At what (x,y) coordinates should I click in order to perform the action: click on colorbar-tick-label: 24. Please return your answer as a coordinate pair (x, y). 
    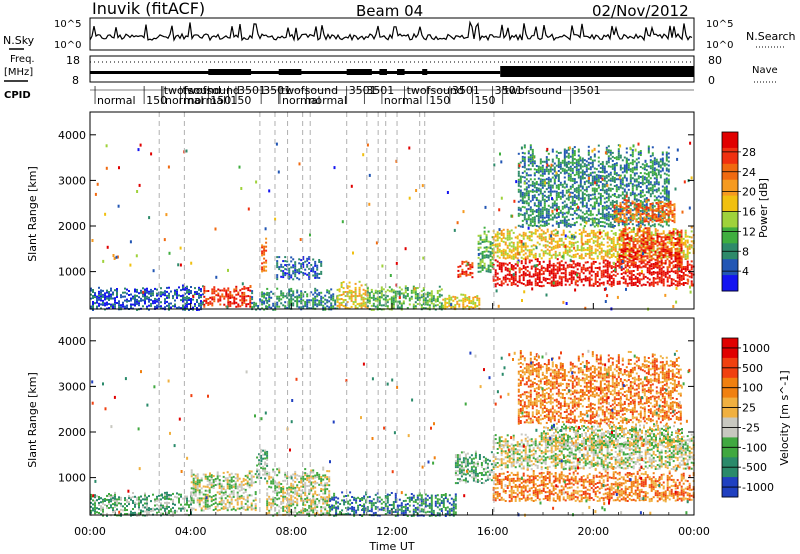
    Looking at the image, I should click on (749, 172).